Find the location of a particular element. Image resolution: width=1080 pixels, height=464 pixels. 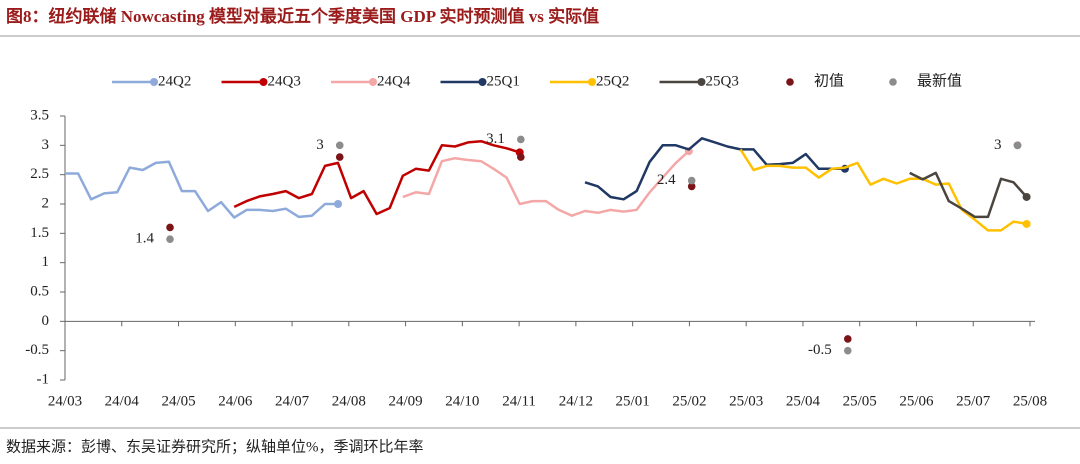

data-label: 3.1 is located at coordinates (495, 139).